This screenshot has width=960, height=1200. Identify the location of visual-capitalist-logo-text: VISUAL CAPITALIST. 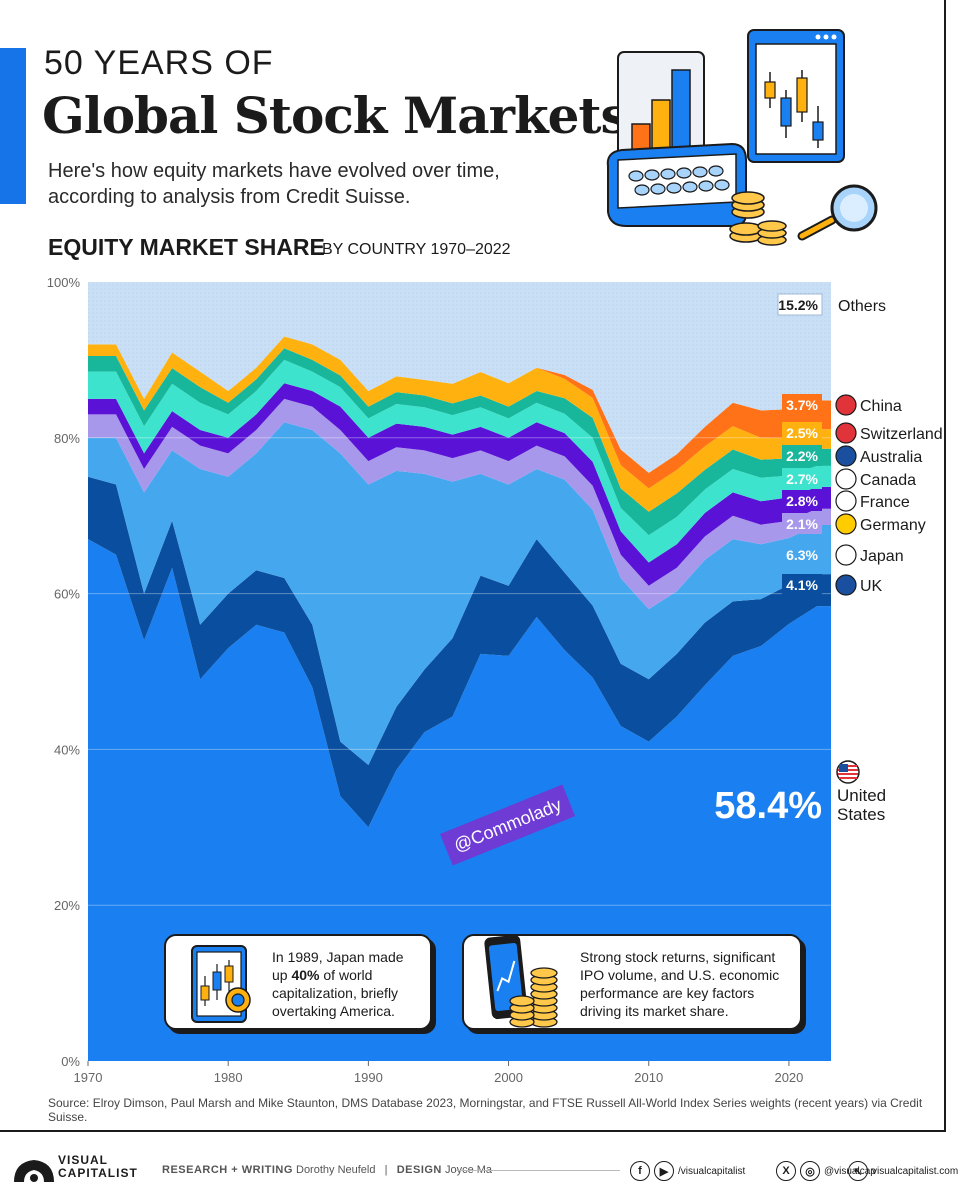
(98, 1166).